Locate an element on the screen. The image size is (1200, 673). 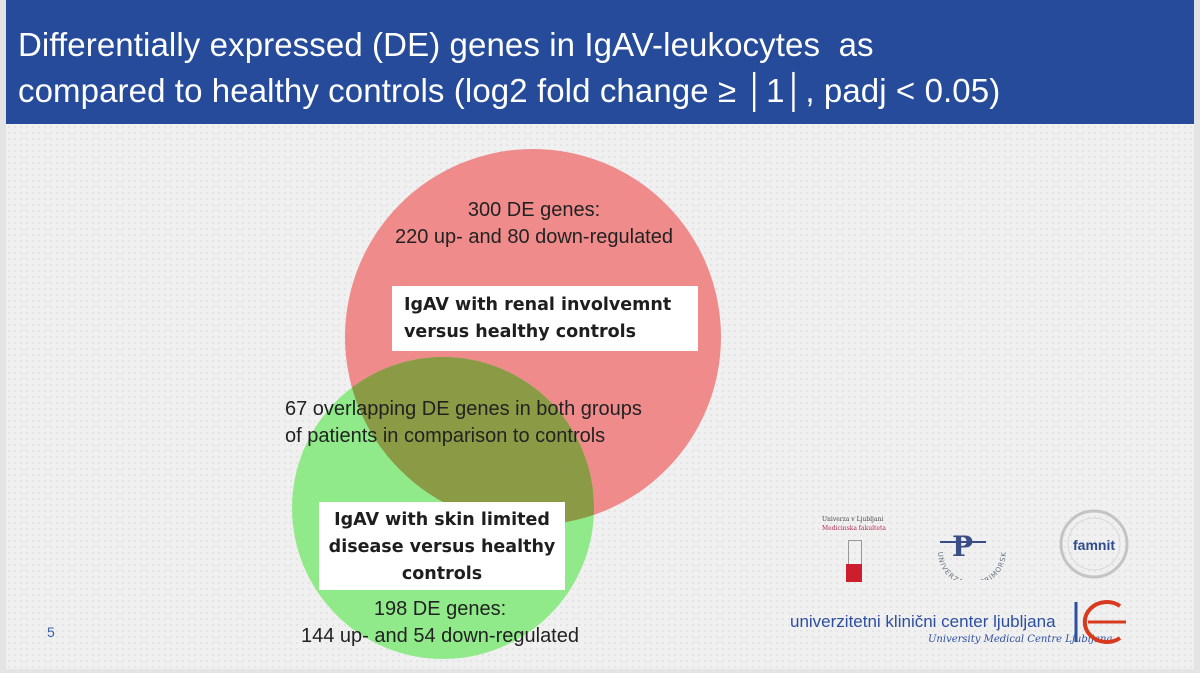
svg-text: famnit is located at coordinates (1094, 545).